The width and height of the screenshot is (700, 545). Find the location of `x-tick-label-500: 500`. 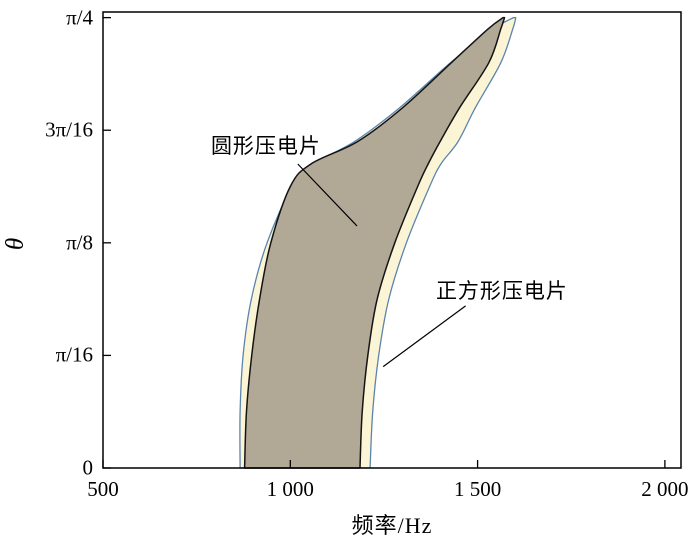

x-tick-label-500: 500 is located at coordinates (103, 489).